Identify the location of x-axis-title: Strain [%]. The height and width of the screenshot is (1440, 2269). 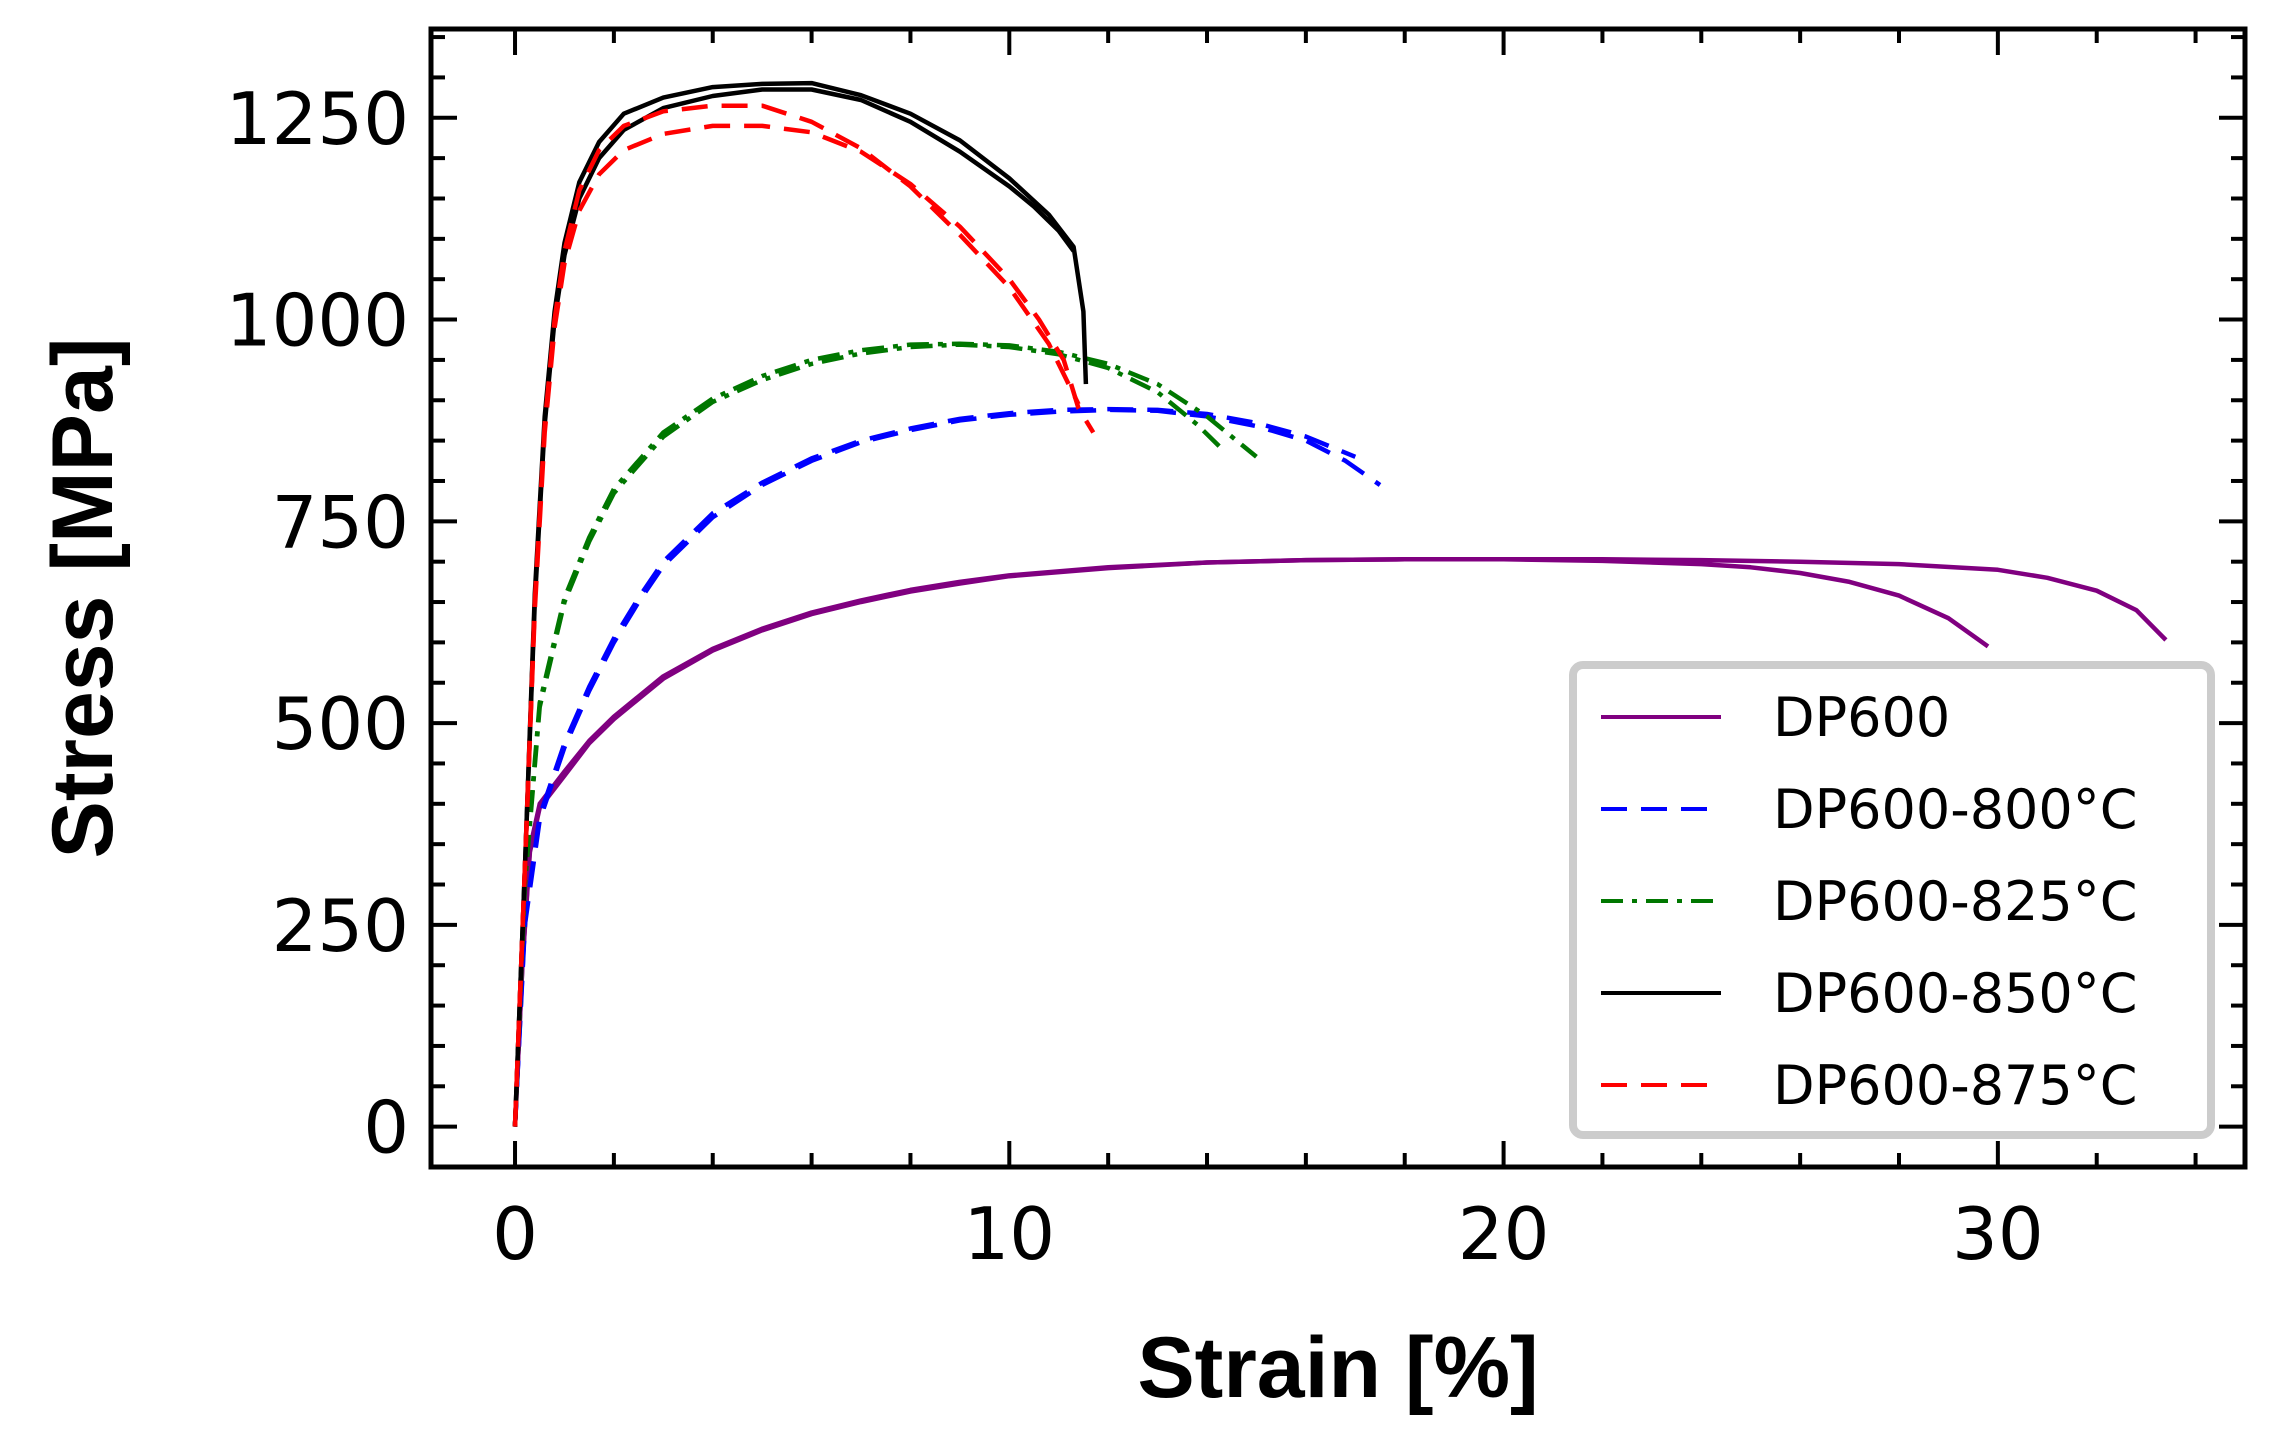
(1337, 1368).